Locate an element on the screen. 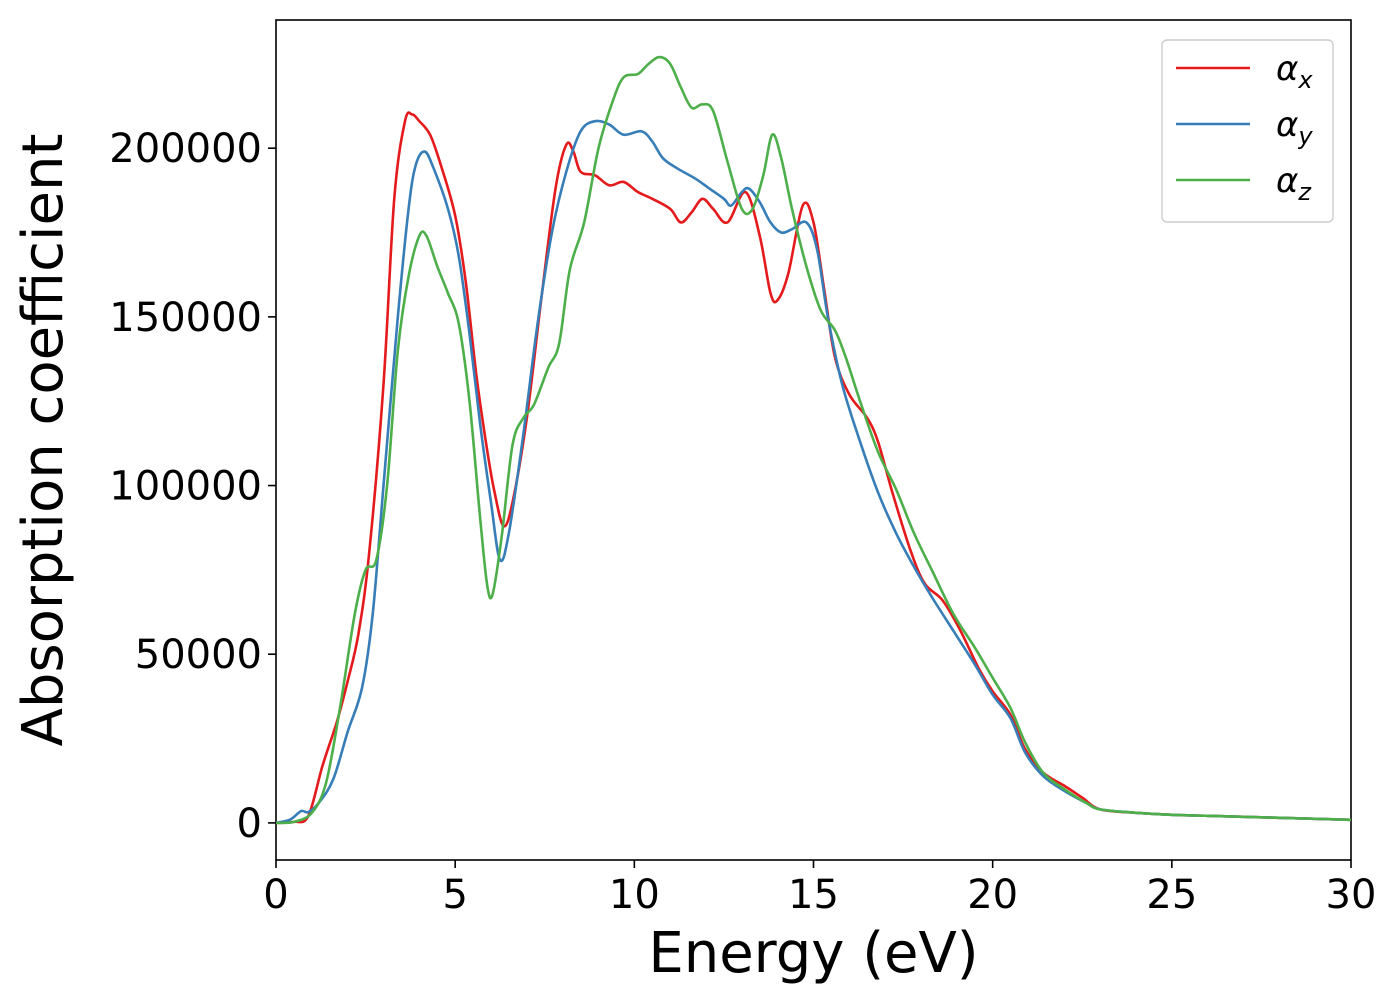 Image resolution: width=1400 pixels, height=1000 pixels. y-tick-label: 100000 is located at coordinates (185, 487).